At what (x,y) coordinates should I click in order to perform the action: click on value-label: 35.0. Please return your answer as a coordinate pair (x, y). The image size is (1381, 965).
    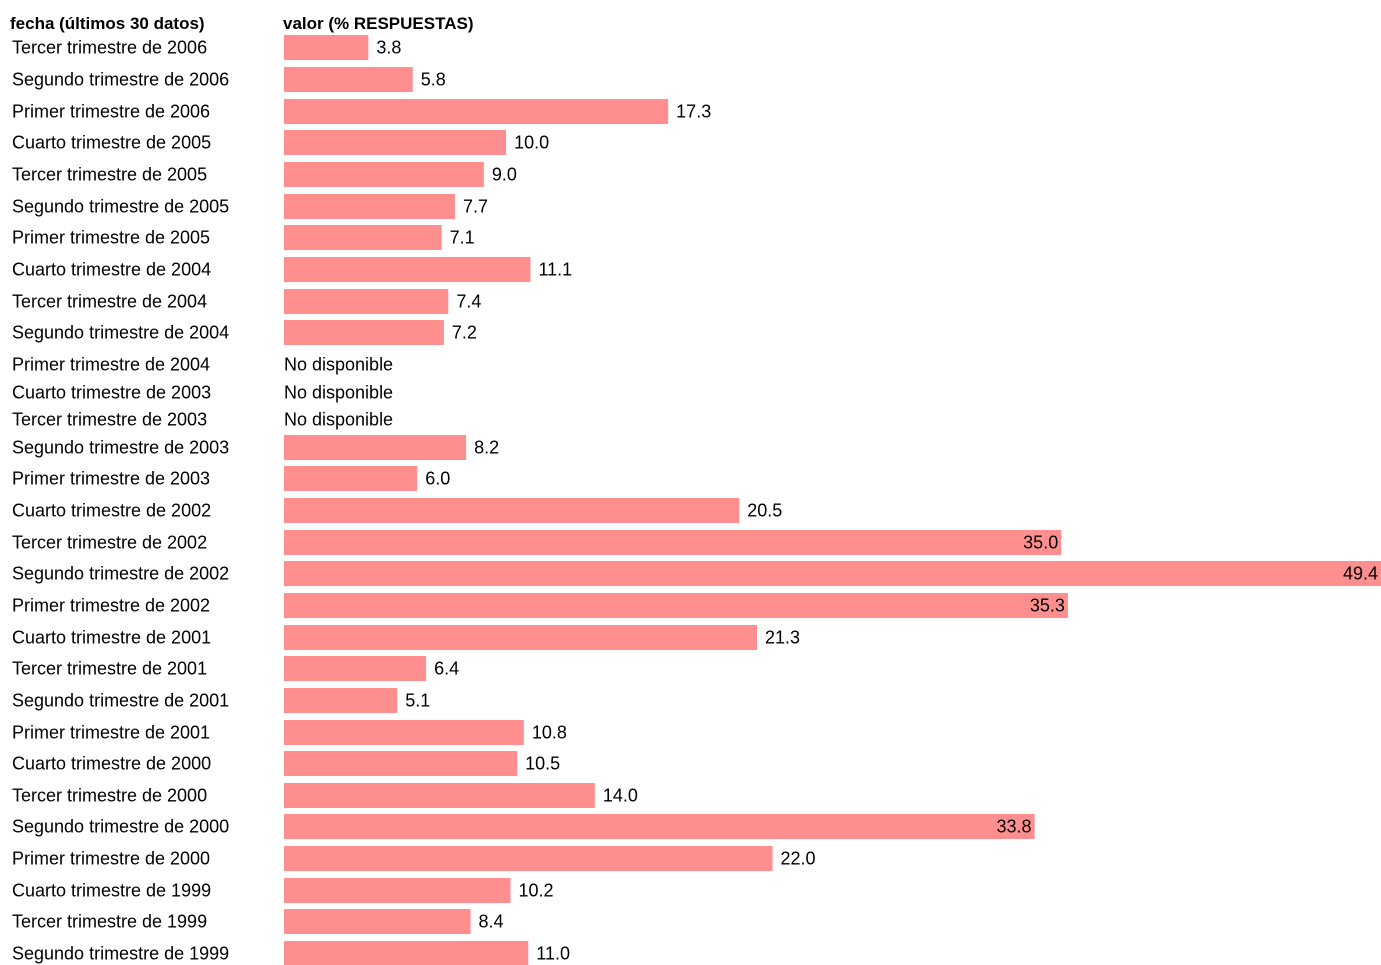
    Looking at the image, I should click on (1040, 543).